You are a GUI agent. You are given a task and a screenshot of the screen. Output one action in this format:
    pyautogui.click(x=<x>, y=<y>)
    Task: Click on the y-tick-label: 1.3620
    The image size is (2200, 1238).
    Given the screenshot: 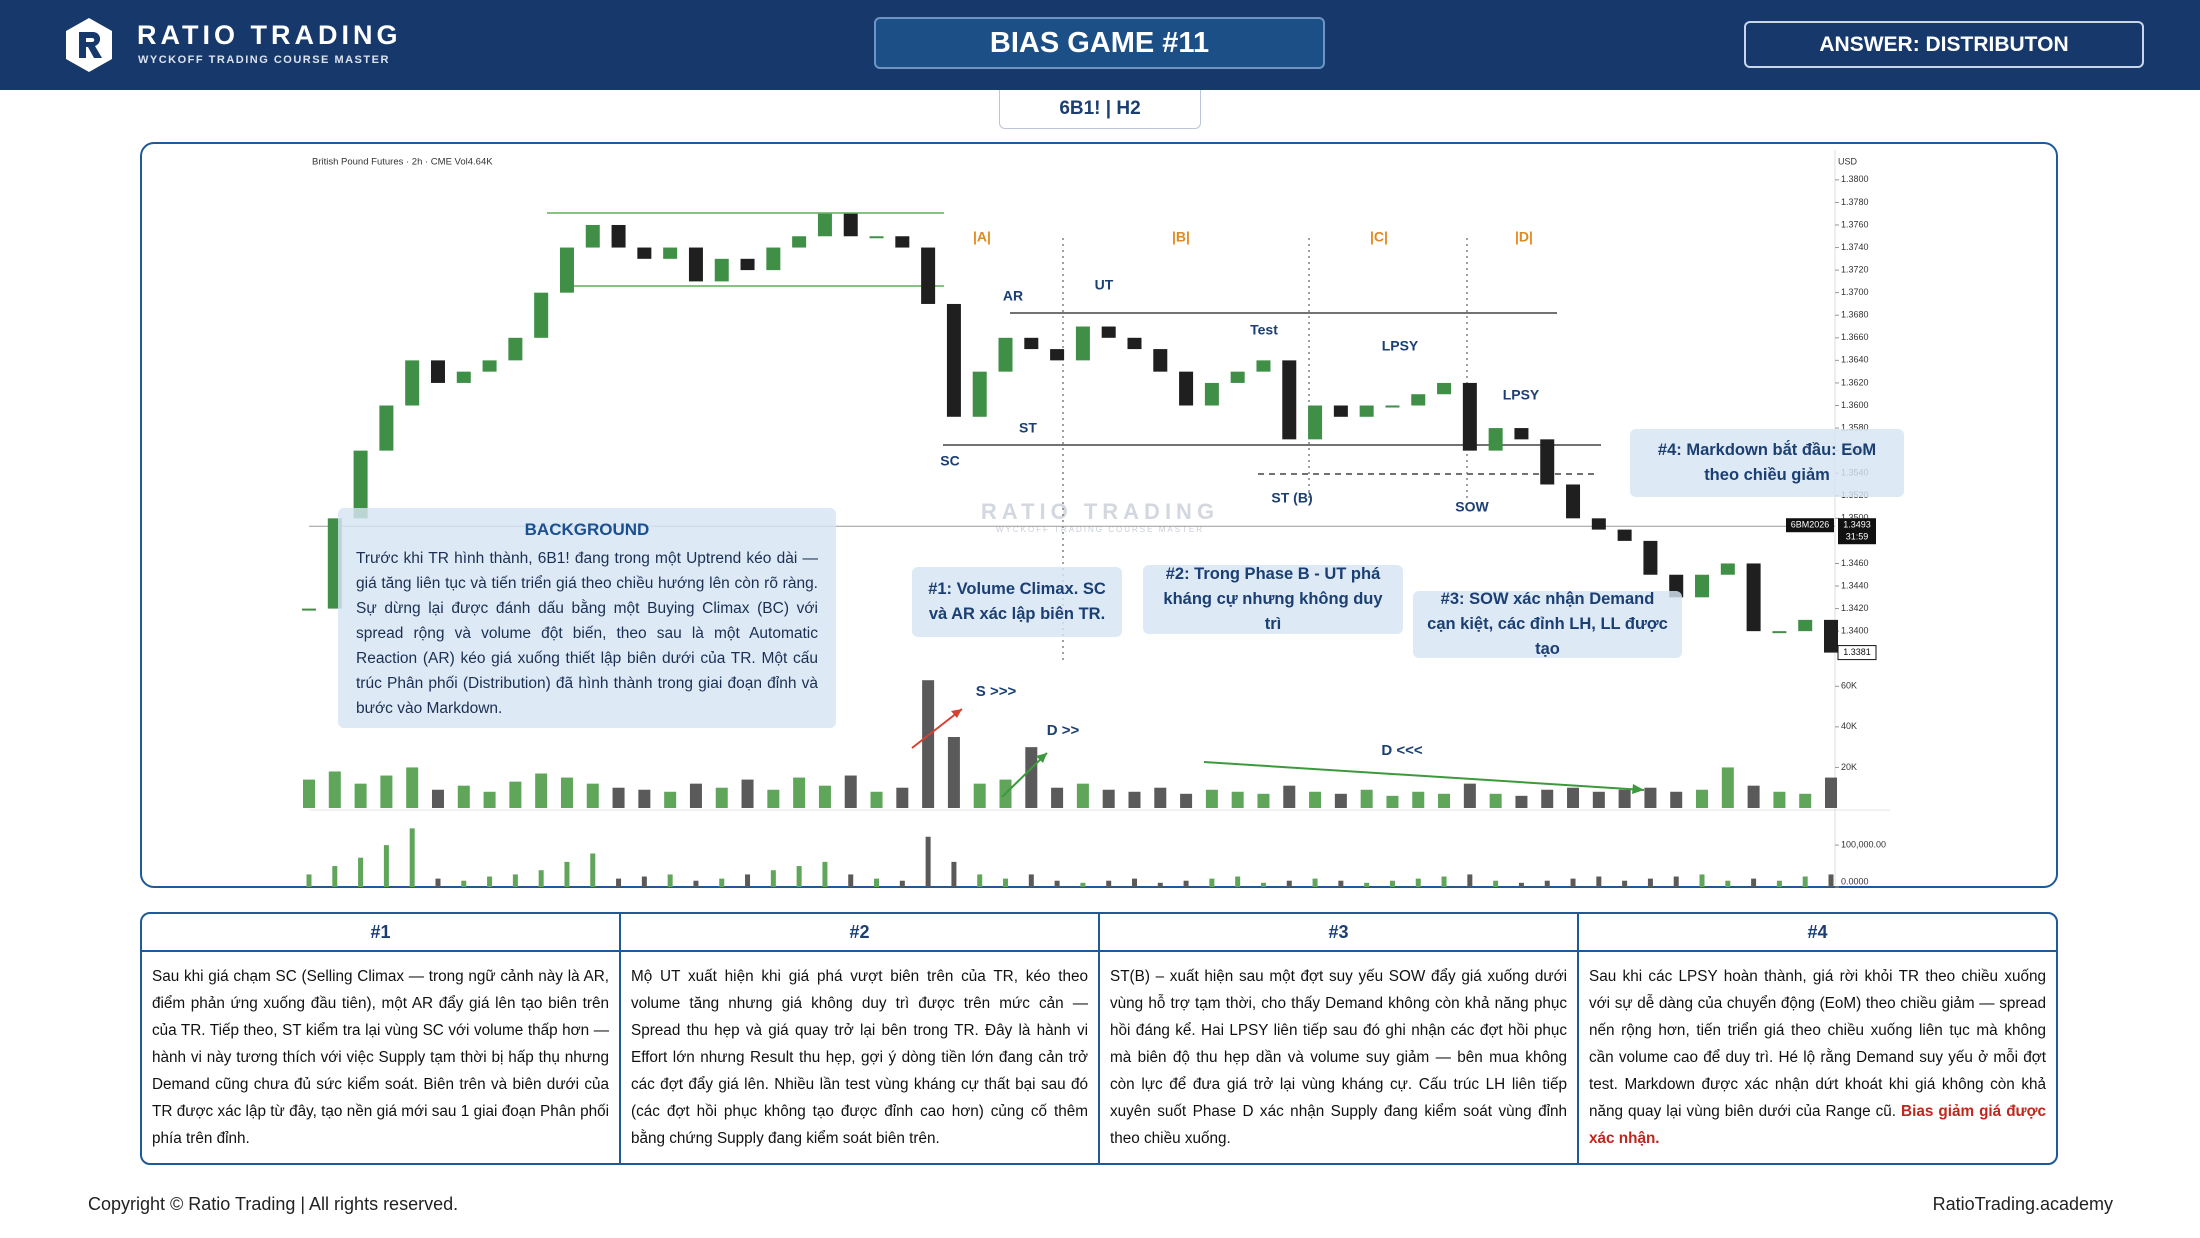 What is the action you would take?
    pyautogui.click(x=1855, y=382)
    